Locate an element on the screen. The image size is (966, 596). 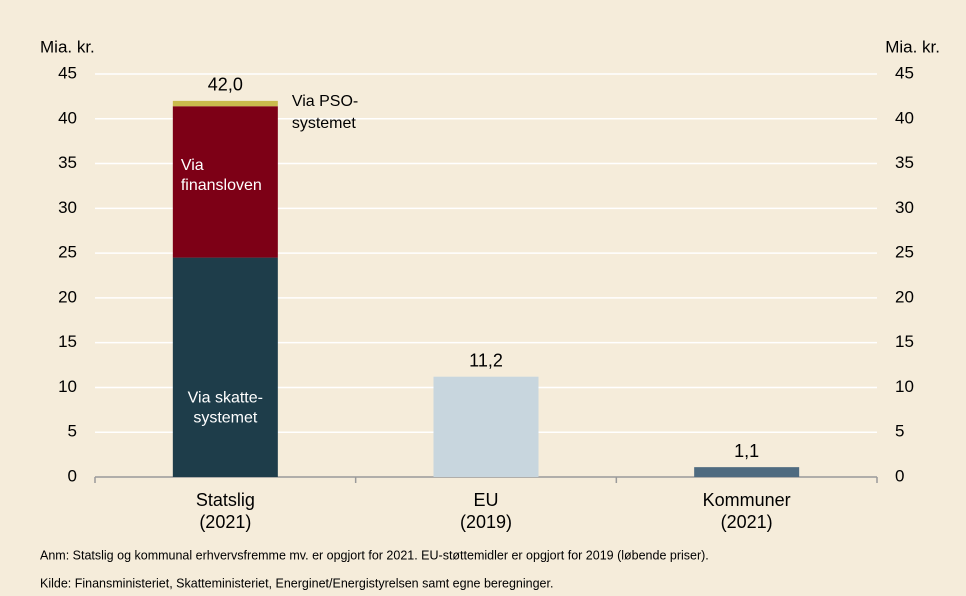
segment-label: Via PSO- is located at coordinates (325, 101).